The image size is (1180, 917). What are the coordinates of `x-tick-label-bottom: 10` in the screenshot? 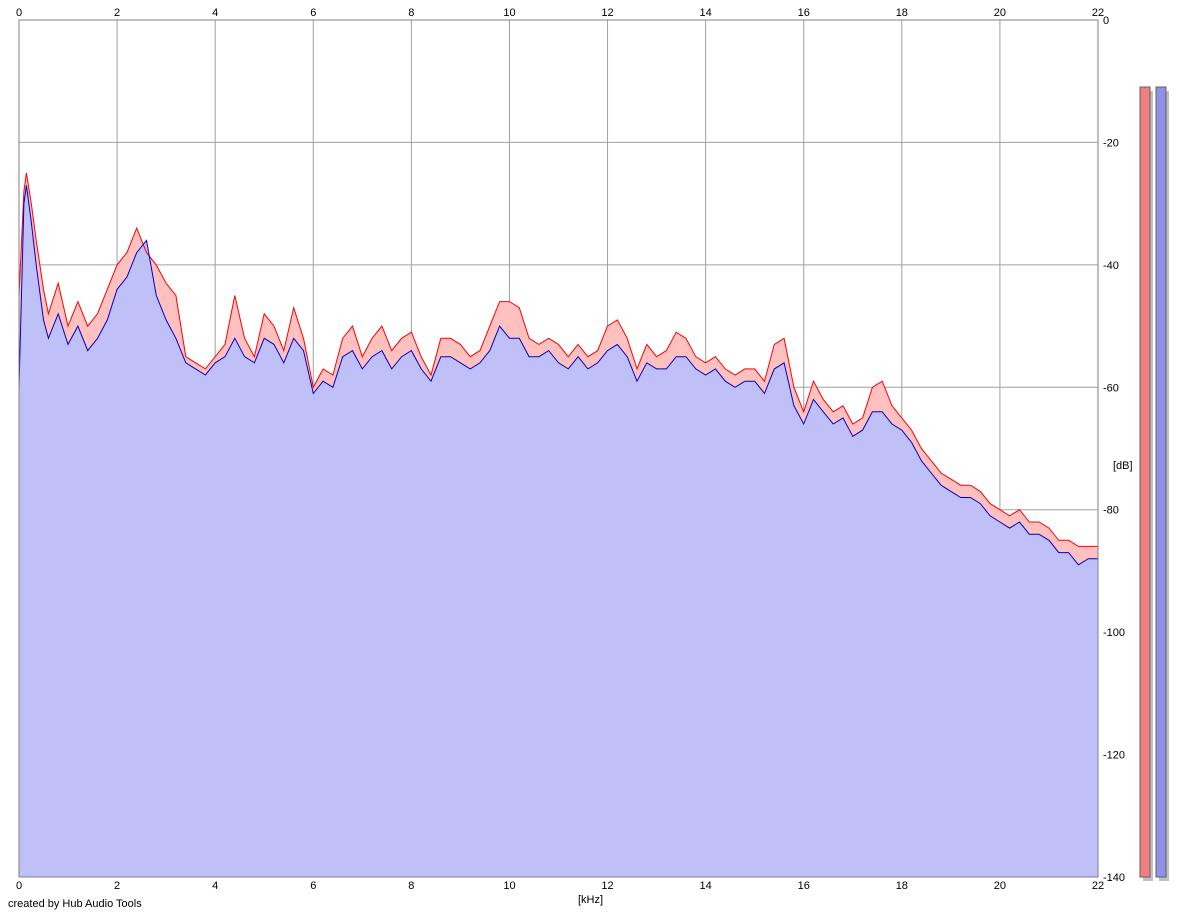 It's located at (509, 886).